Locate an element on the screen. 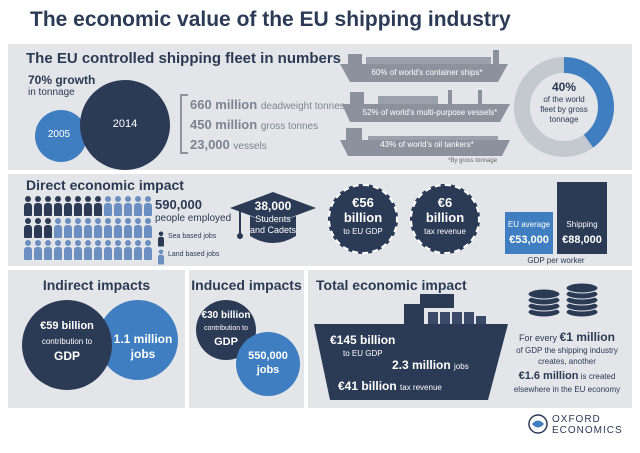 The image size is (640, 453). indirect-jobs-value-1: 1.1 million is located at coordinates (143, 339).